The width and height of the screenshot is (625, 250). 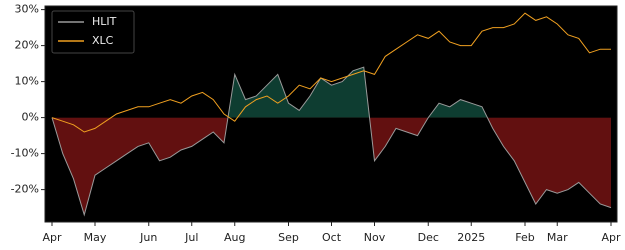 What do you see at coordinates (332, 237) in the screenshot?
I see `x-tick-label: Oct` at bounding box center [332, 237].